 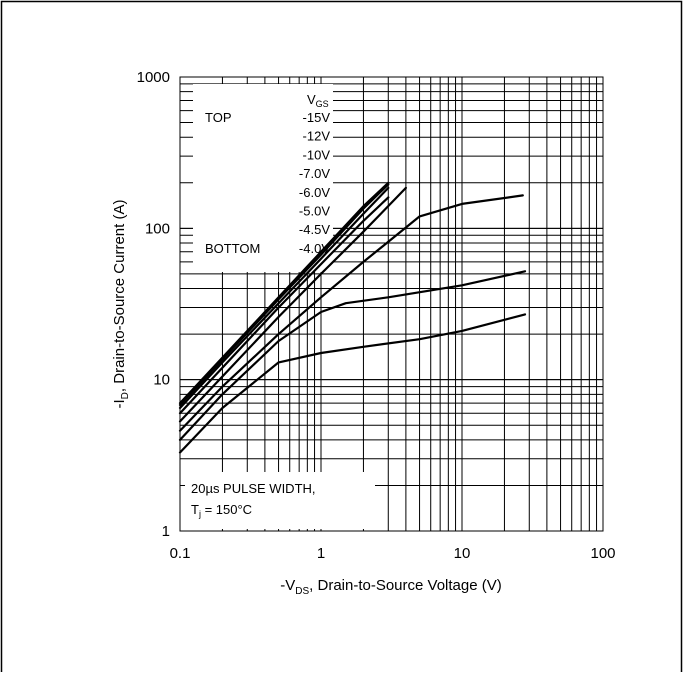 What do you see at coordinates (287, 585) in the screenshot?
I see `x-axis-label-prefix: -V` at bounding box center [287, 585].